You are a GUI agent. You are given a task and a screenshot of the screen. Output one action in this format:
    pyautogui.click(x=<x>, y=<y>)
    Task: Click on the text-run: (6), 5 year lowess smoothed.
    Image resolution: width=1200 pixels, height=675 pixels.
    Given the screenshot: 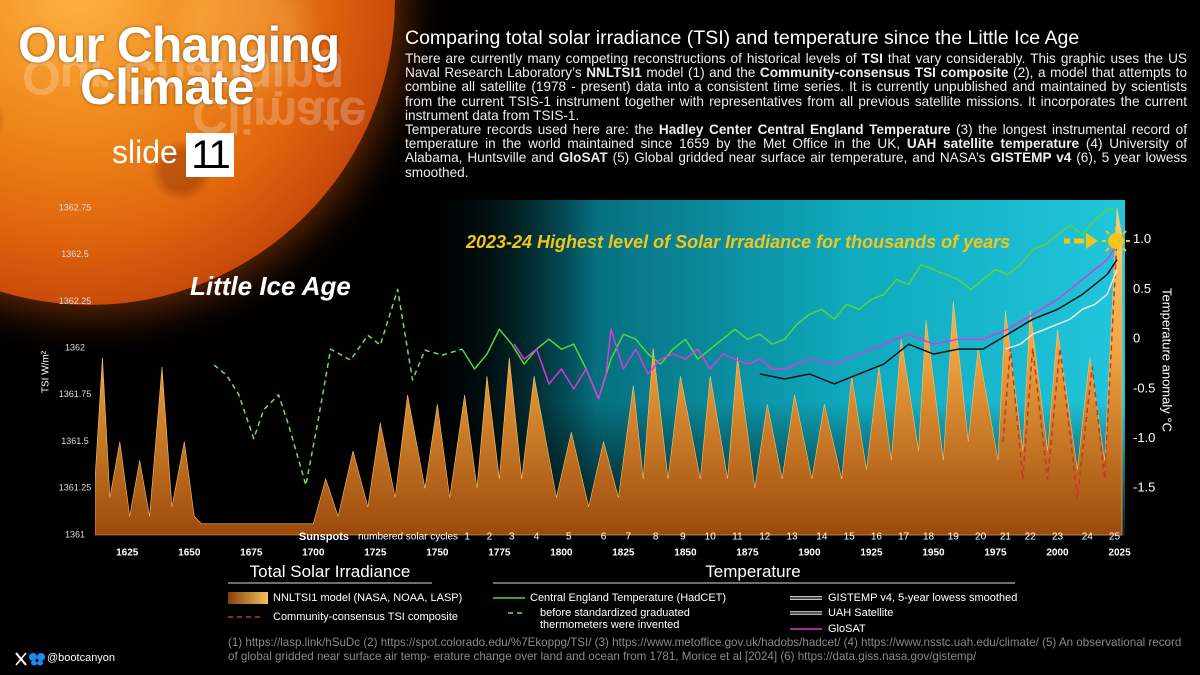 What is the action you would take?
    pyautogui.click(x=796, y=165)
    